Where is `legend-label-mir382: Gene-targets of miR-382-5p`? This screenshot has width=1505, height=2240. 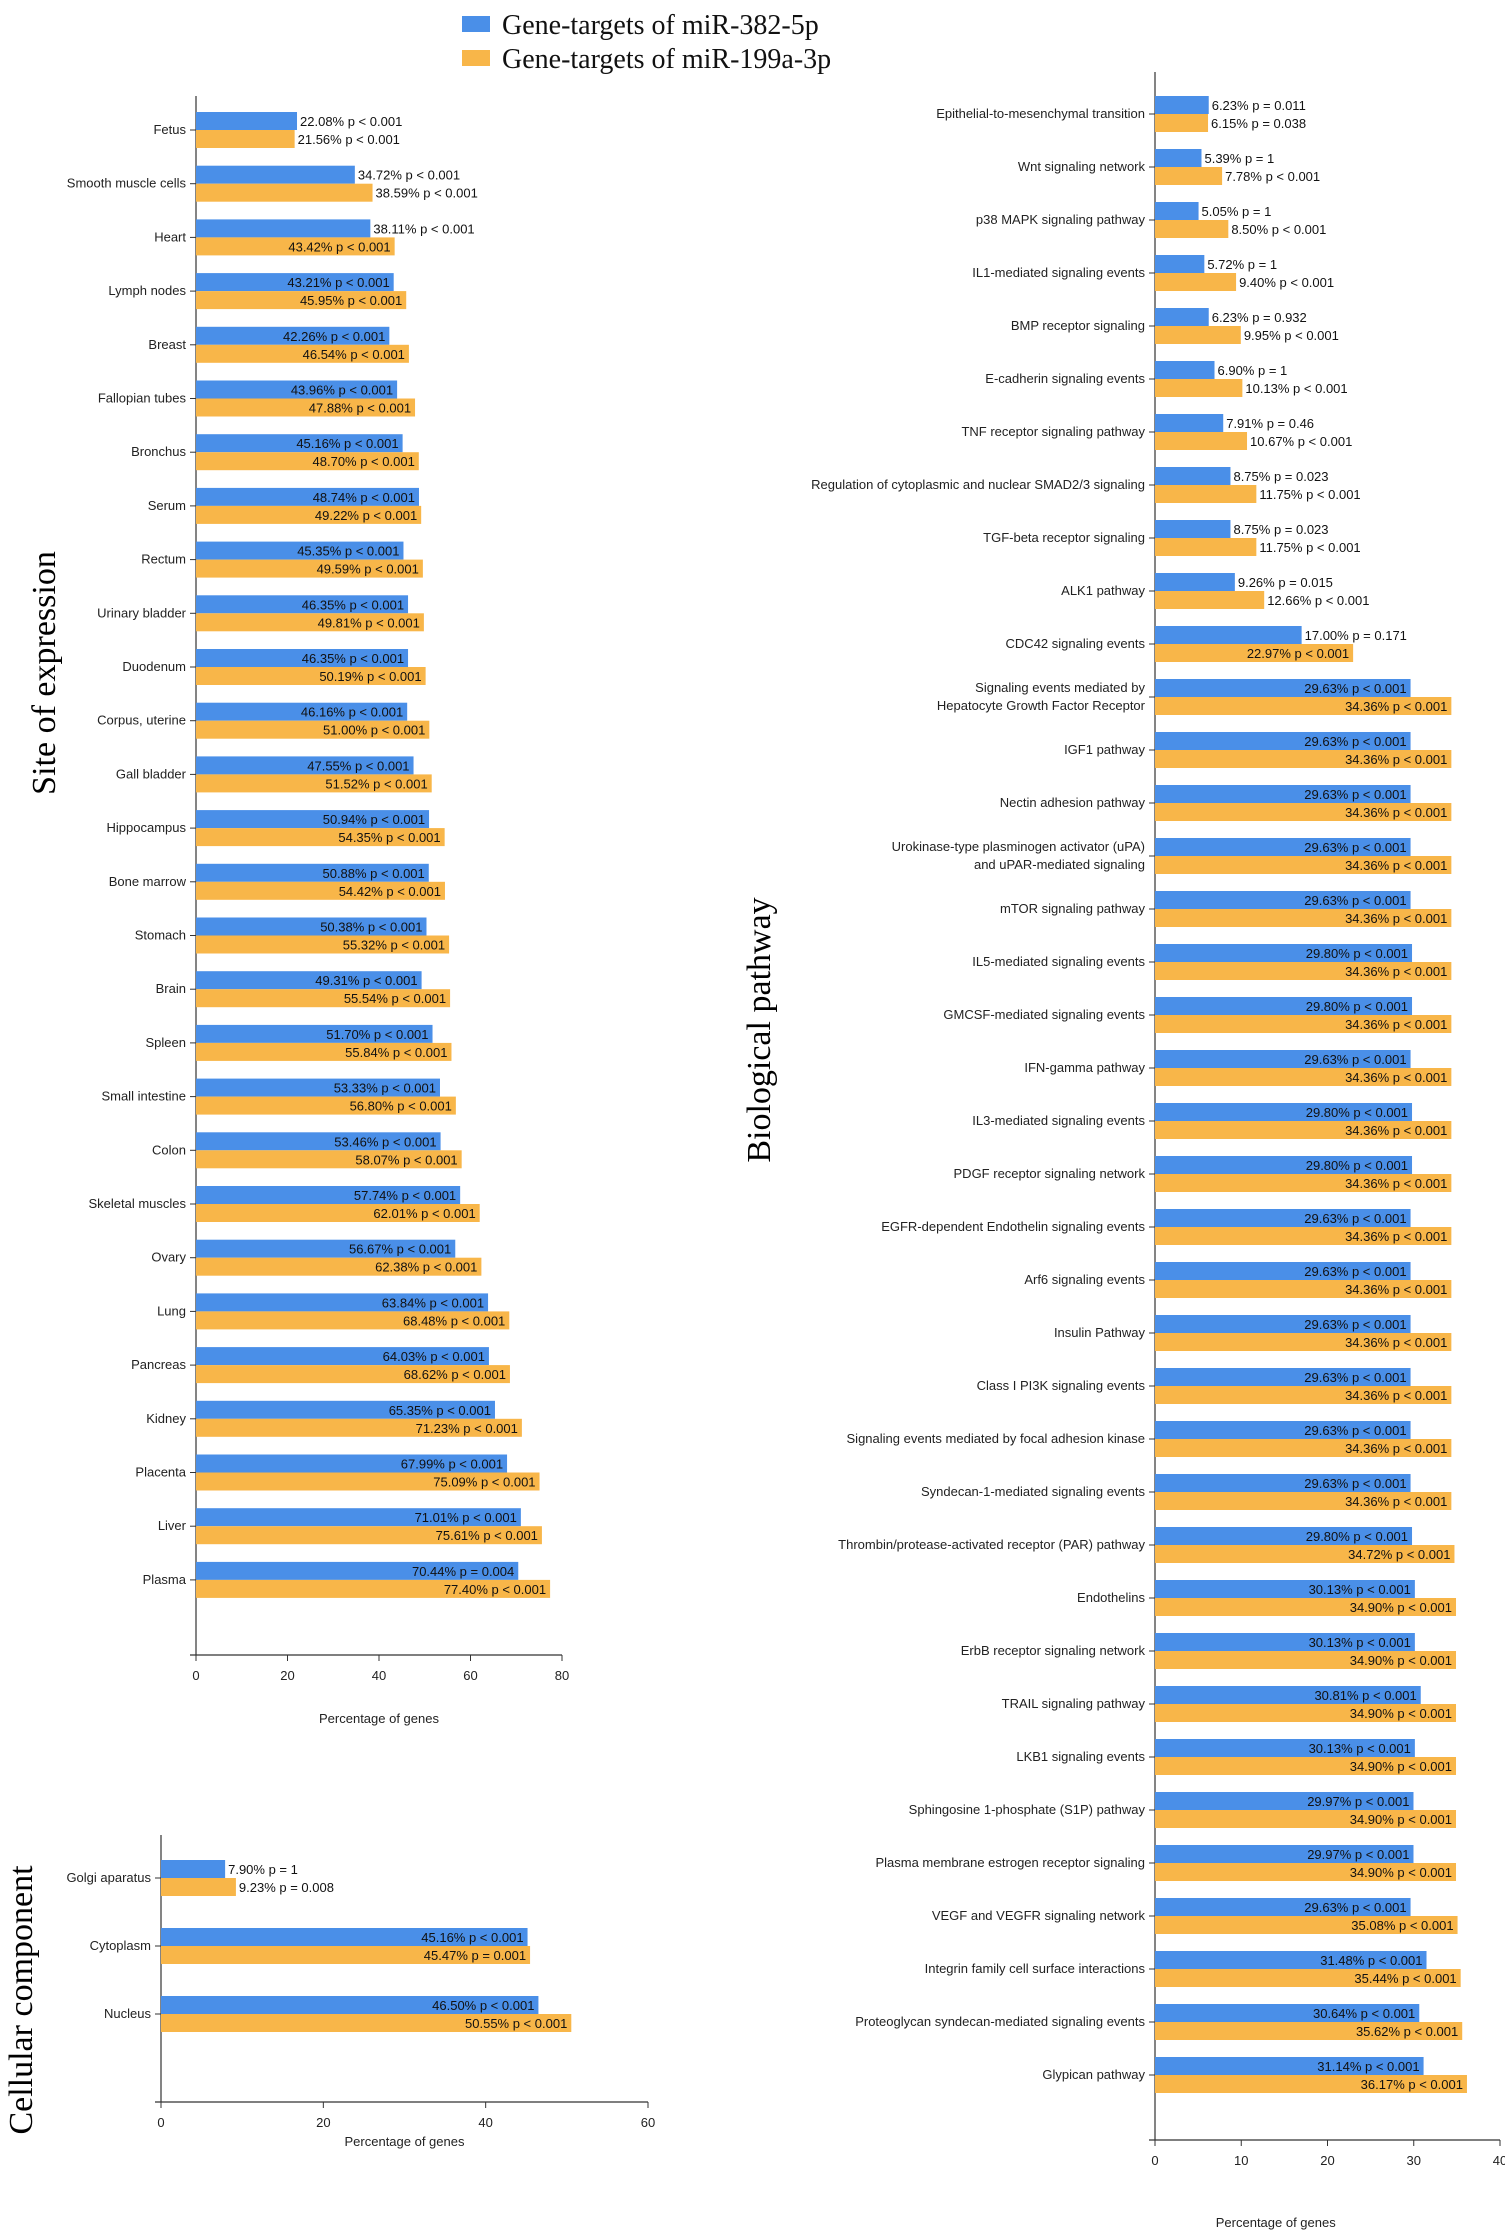
legend-label-mir382: Gene-targets of miR-382-5p is located at coordinates (660, 25).